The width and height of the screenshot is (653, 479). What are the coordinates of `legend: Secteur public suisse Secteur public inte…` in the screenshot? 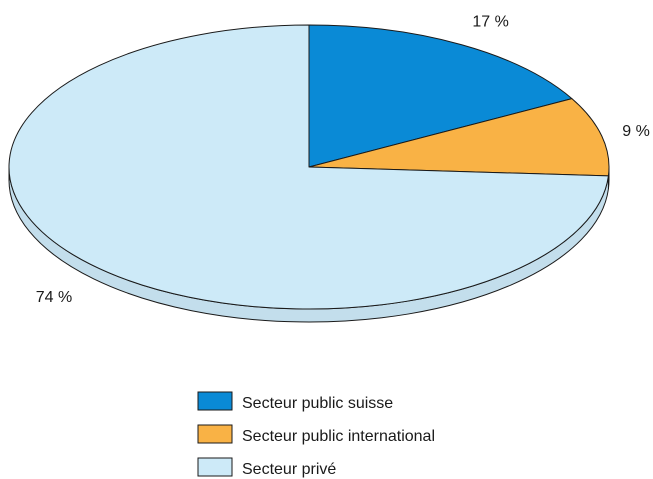 It's located at (316, 434).